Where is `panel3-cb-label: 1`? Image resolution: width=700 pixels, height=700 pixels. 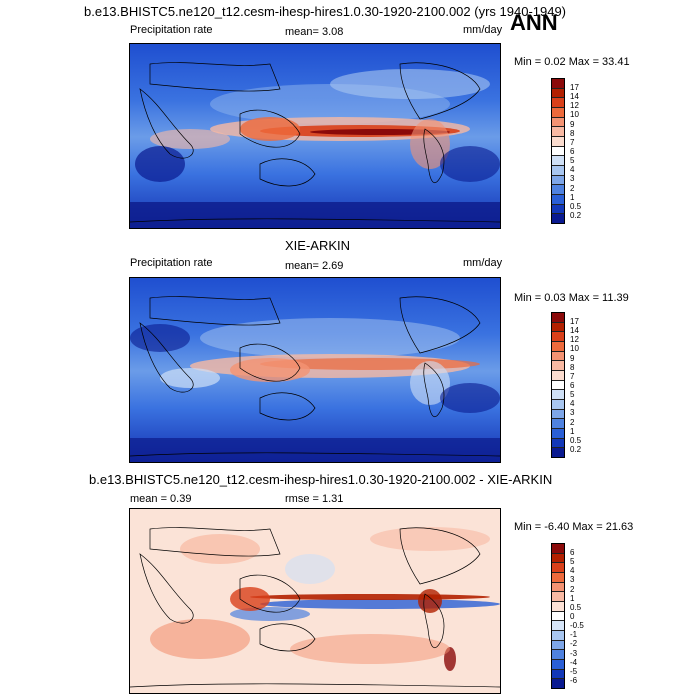 panel3-cb-label: 1 is located at coordinates (572, 598).